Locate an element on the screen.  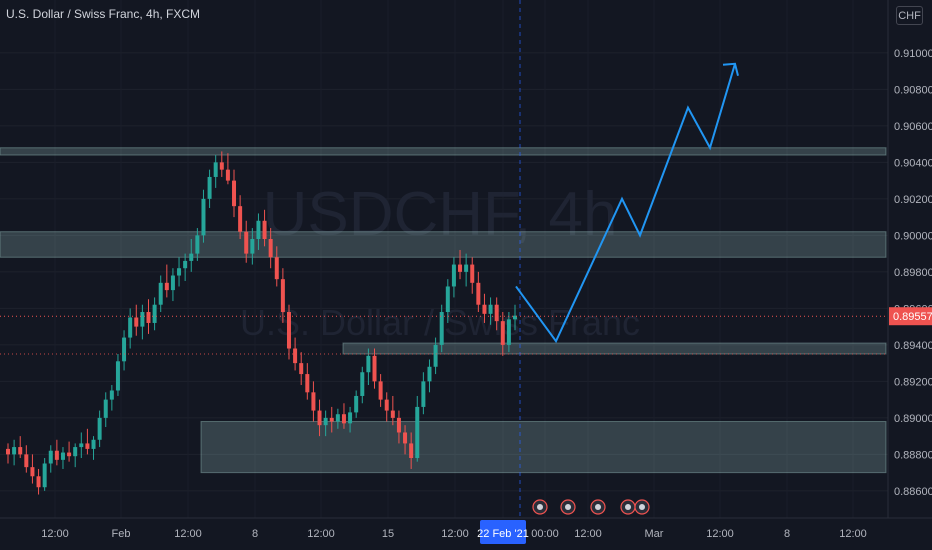
price-tick-label: 0.90000 is located at coordinates (913, 236).